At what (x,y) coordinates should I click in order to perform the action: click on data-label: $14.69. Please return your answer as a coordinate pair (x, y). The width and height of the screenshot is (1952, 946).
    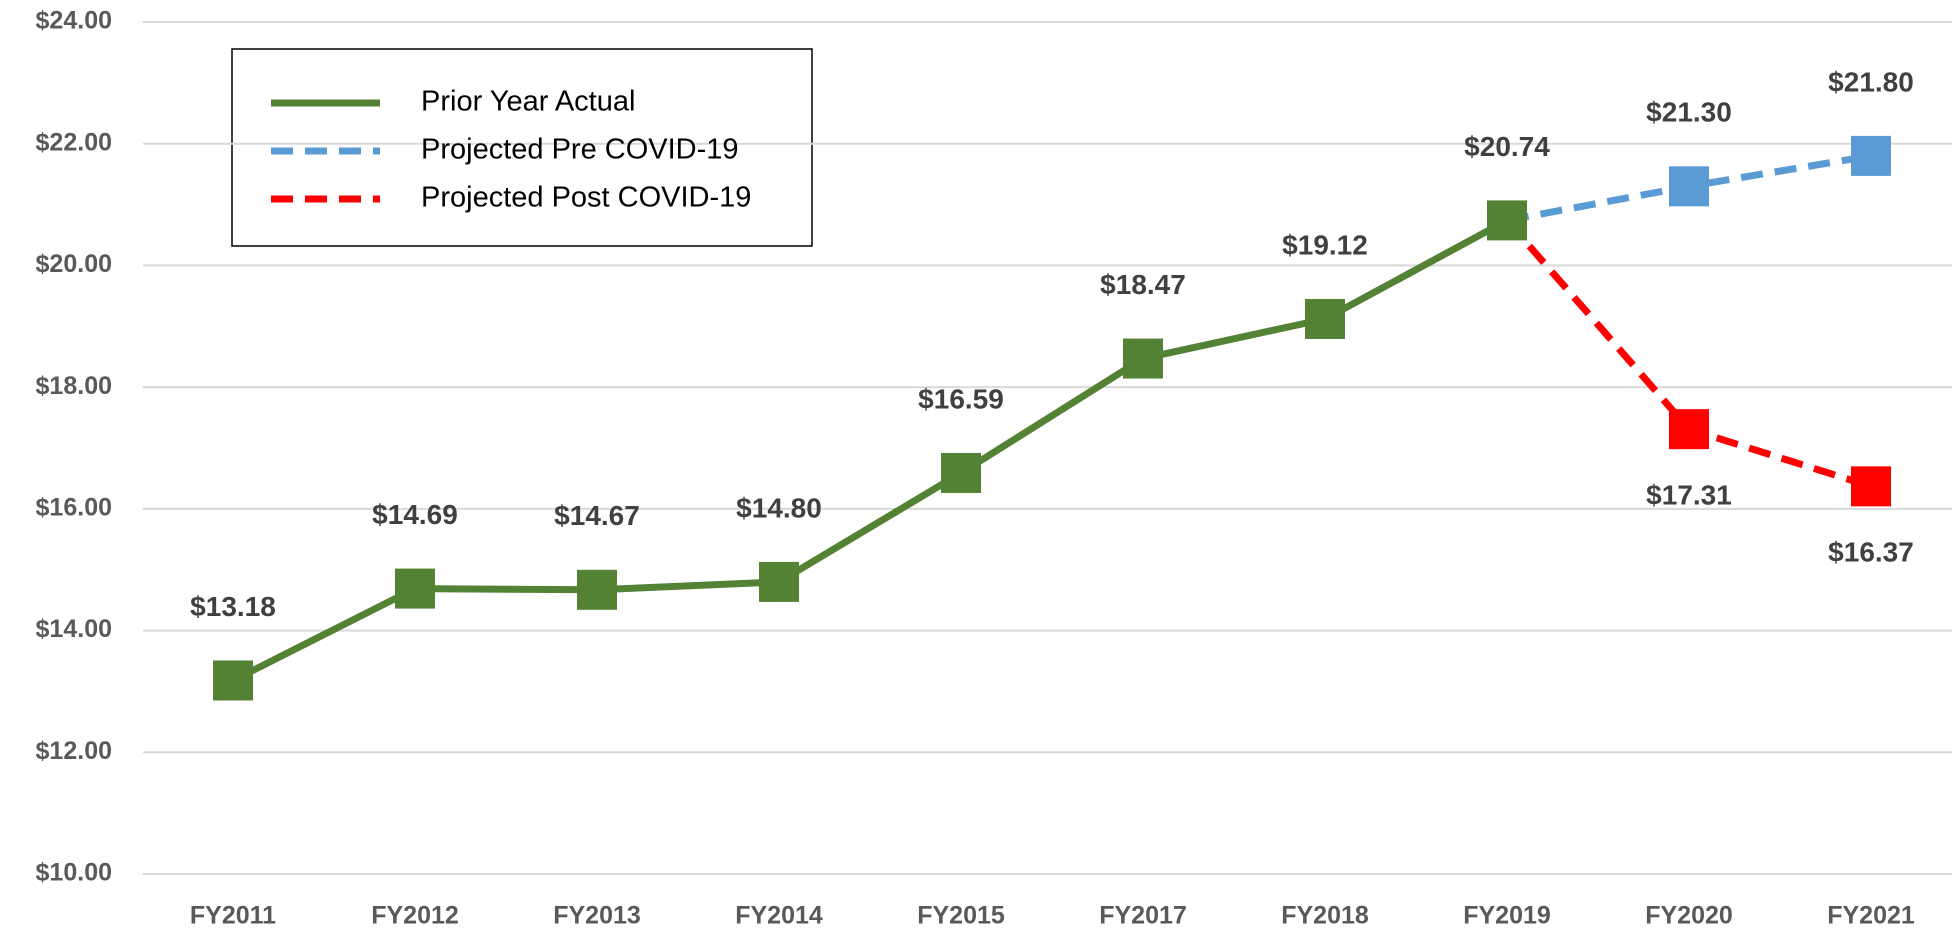
    Looking at the image, I should click on (415, 514).